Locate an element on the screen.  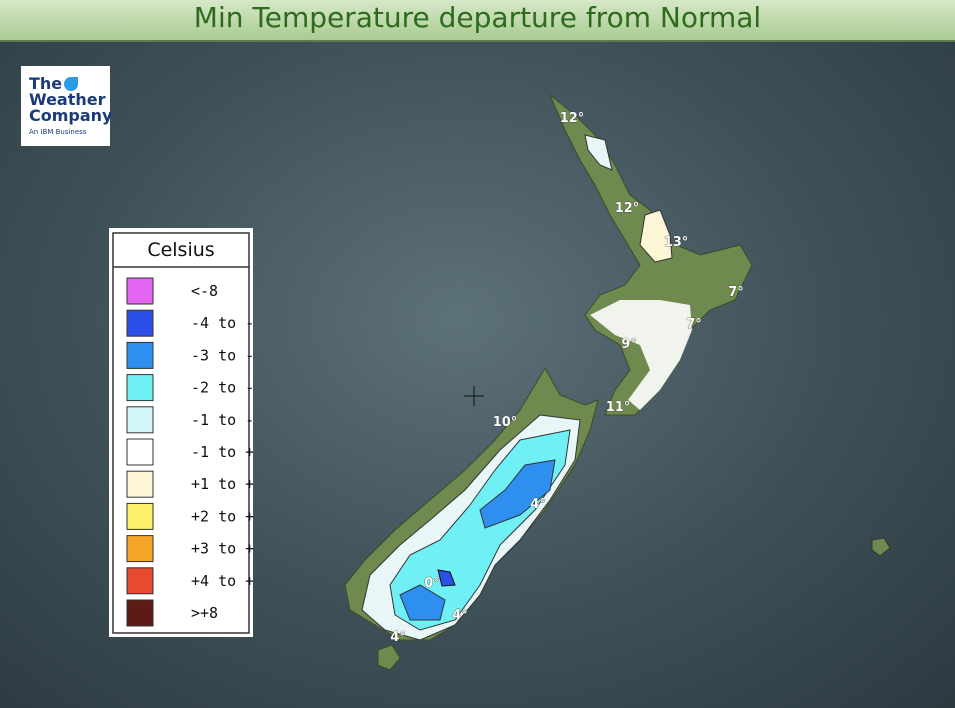
legend-label: -1 to -2 is located at coordinates (222, 420).